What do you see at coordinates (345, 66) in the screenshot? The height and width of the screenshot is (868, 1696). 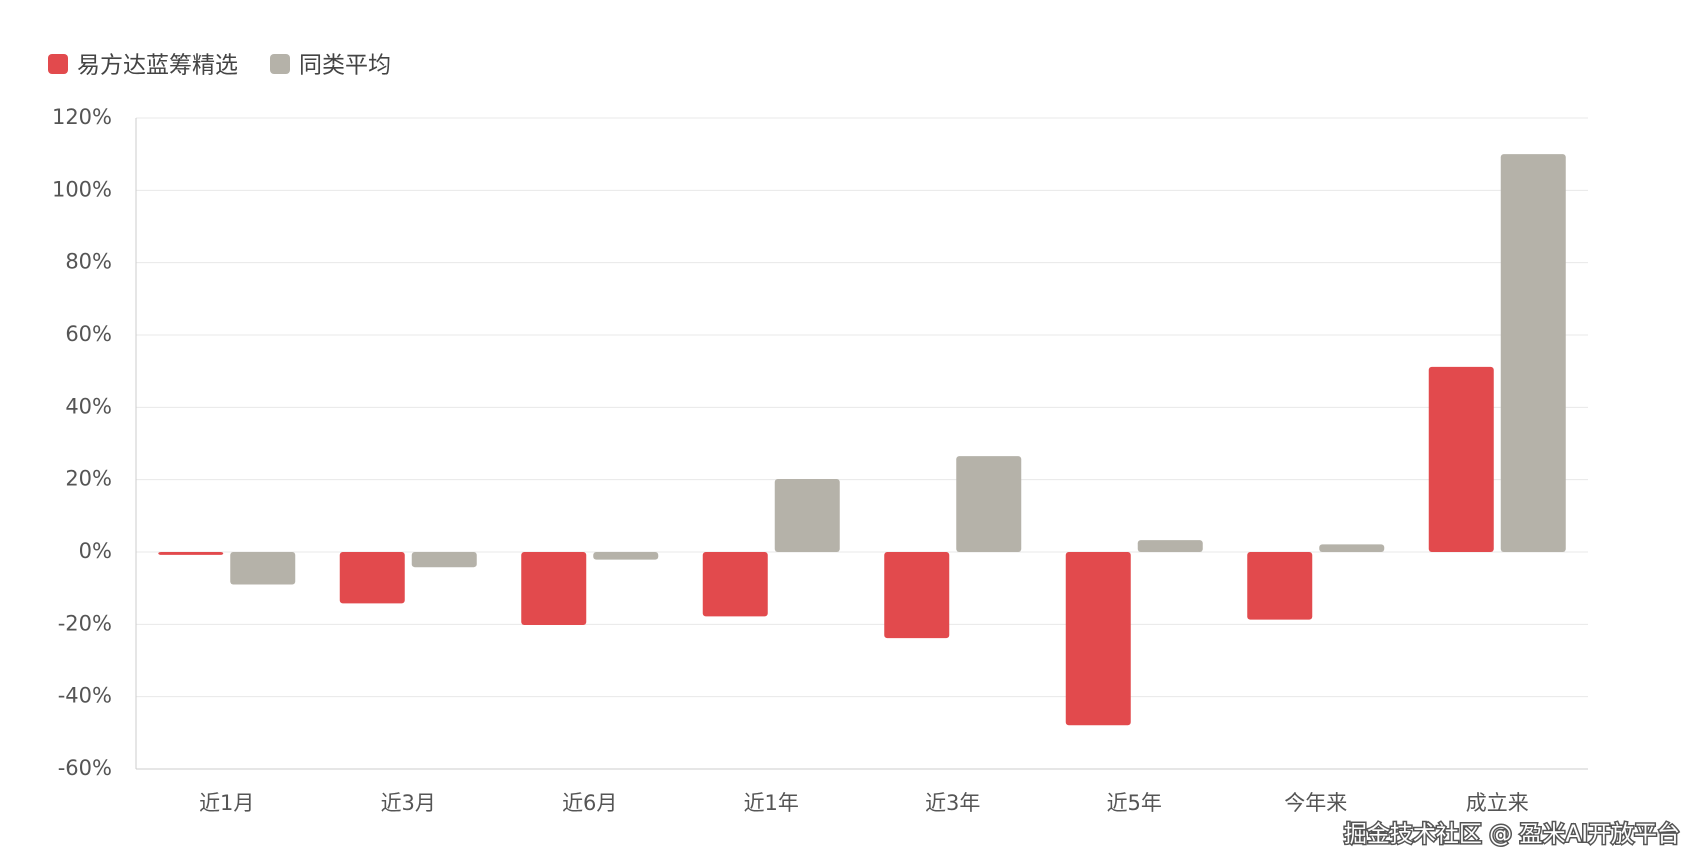 I see `legend-text: 同类平均` at bounding box center [345, 66].